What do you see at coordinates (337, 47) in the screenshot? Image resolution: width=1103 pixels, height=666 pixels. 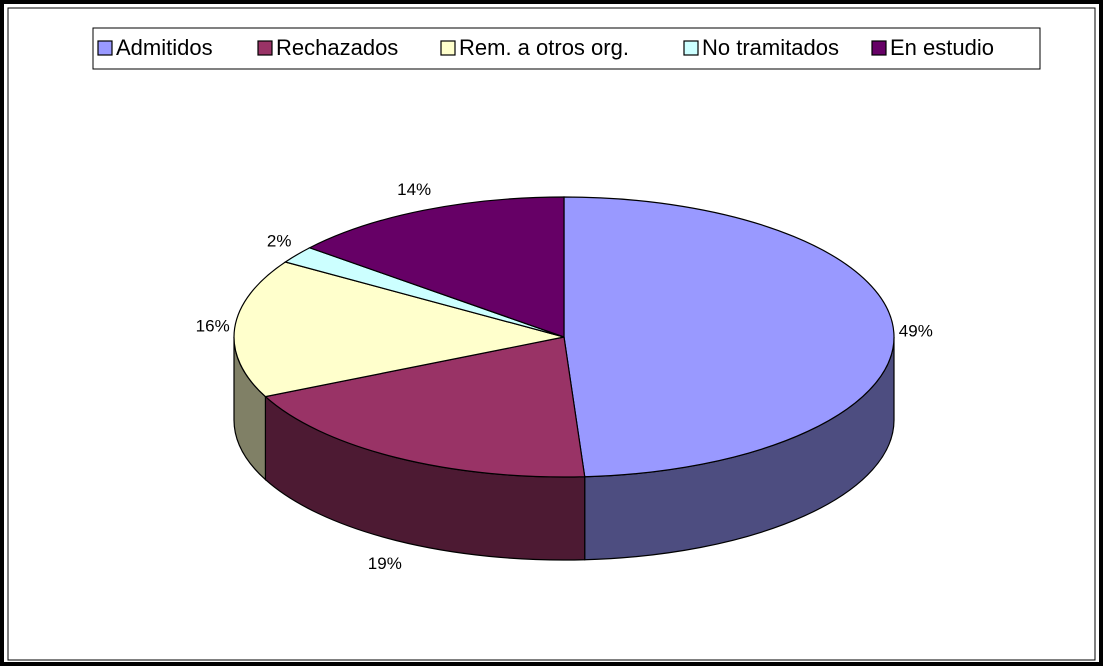 I see `legend-label: Rechazados` at bounding box center [337, 47].